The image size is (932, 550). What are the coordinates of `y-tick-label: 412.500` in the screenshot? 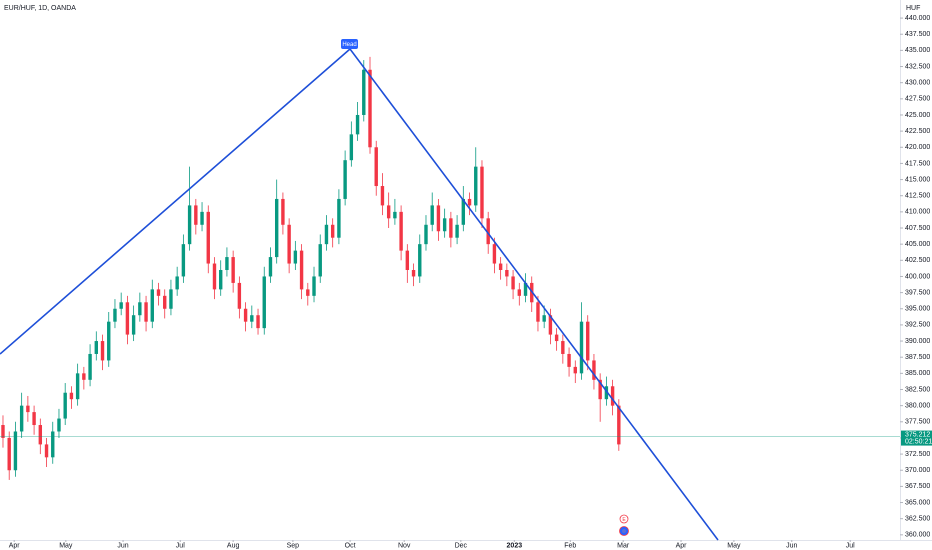 It's located at (917, 196).